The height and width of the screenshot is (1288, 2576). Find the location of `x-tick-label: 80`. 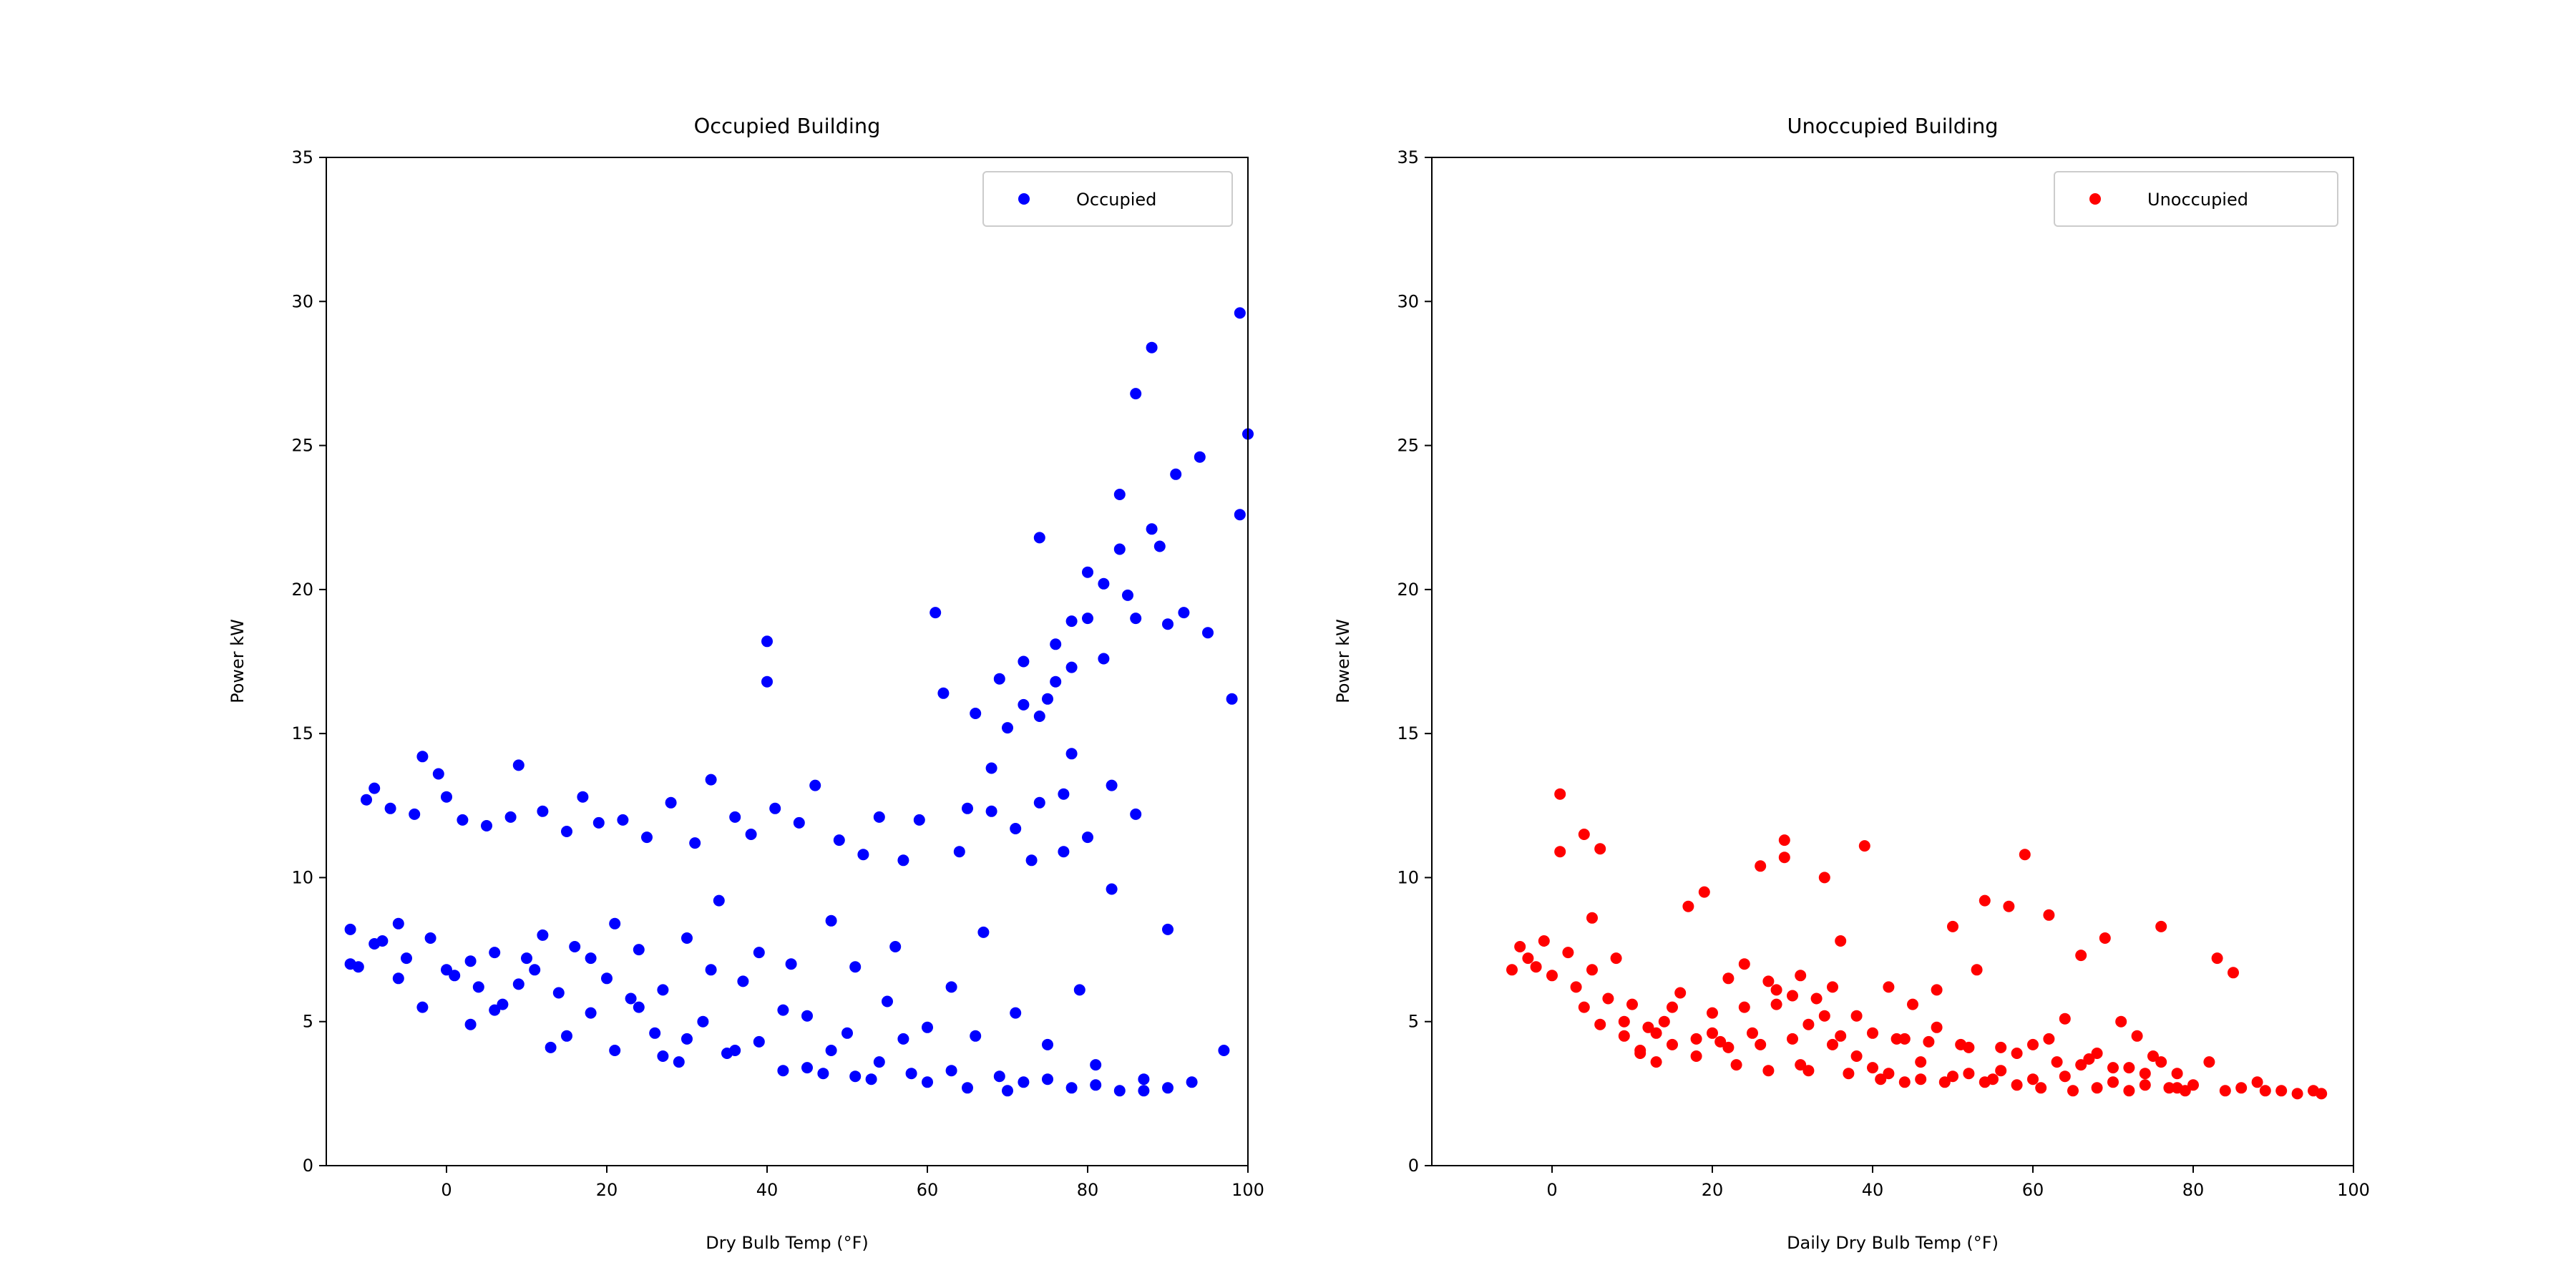

x-tick-label: 80 is located at coordinates (2193, 1190).